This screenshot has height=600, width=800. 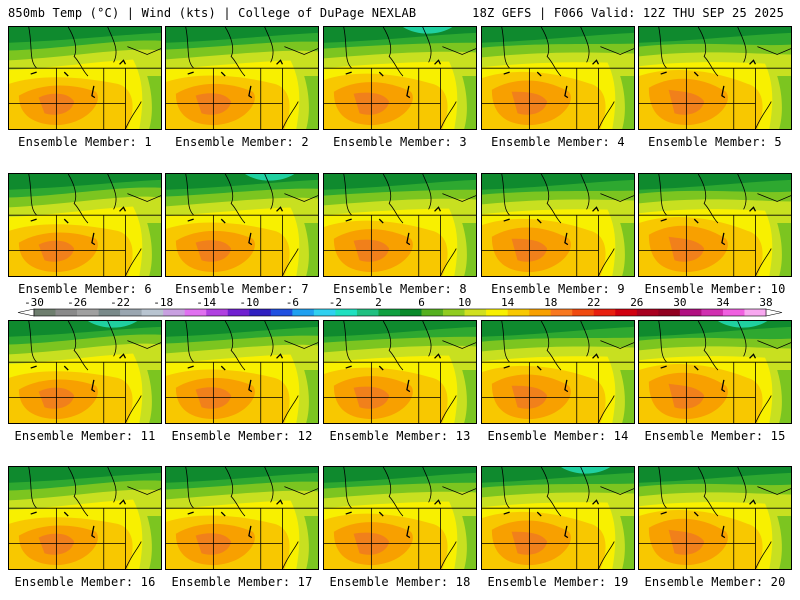 What do you see at coordinates (378, 302) in the screenshot?
I see `colorbar-tick-label: 2` at bounding box center [378, 302].